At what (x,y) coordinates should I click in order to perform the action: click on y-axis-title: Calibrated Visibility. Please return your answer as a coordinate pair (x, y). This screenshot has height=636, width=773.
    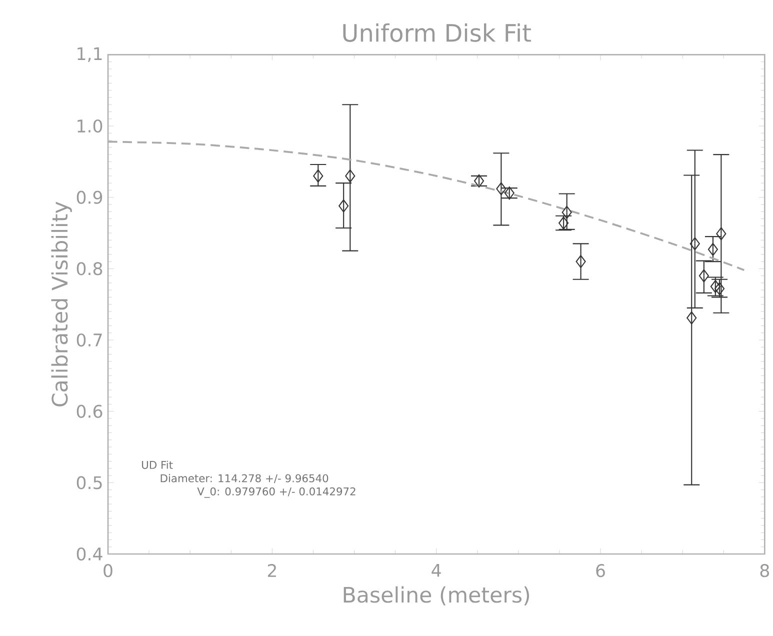
    Looking at the image, I should click on (61, 304).